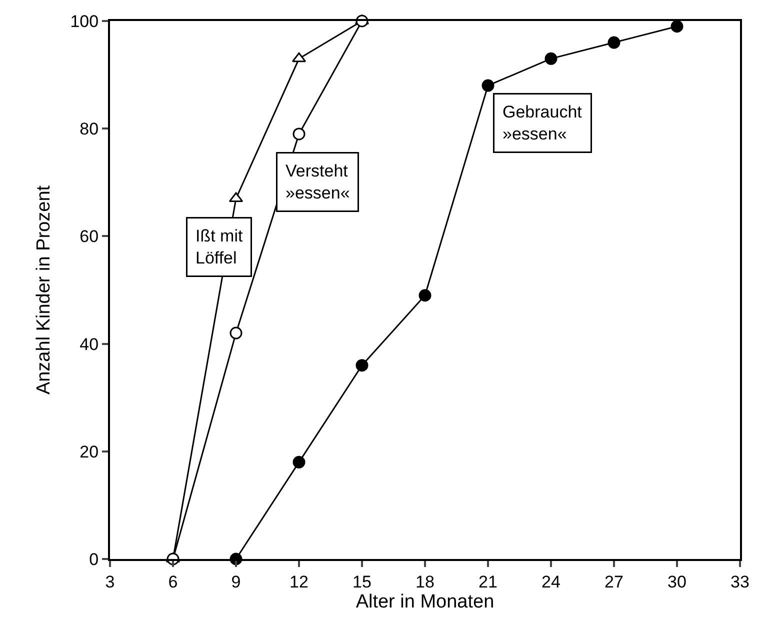  What do you see at coordinates (425, 582) in the screenshot?
I see `x-tick-label: 18` at bounding box center [425, 582].